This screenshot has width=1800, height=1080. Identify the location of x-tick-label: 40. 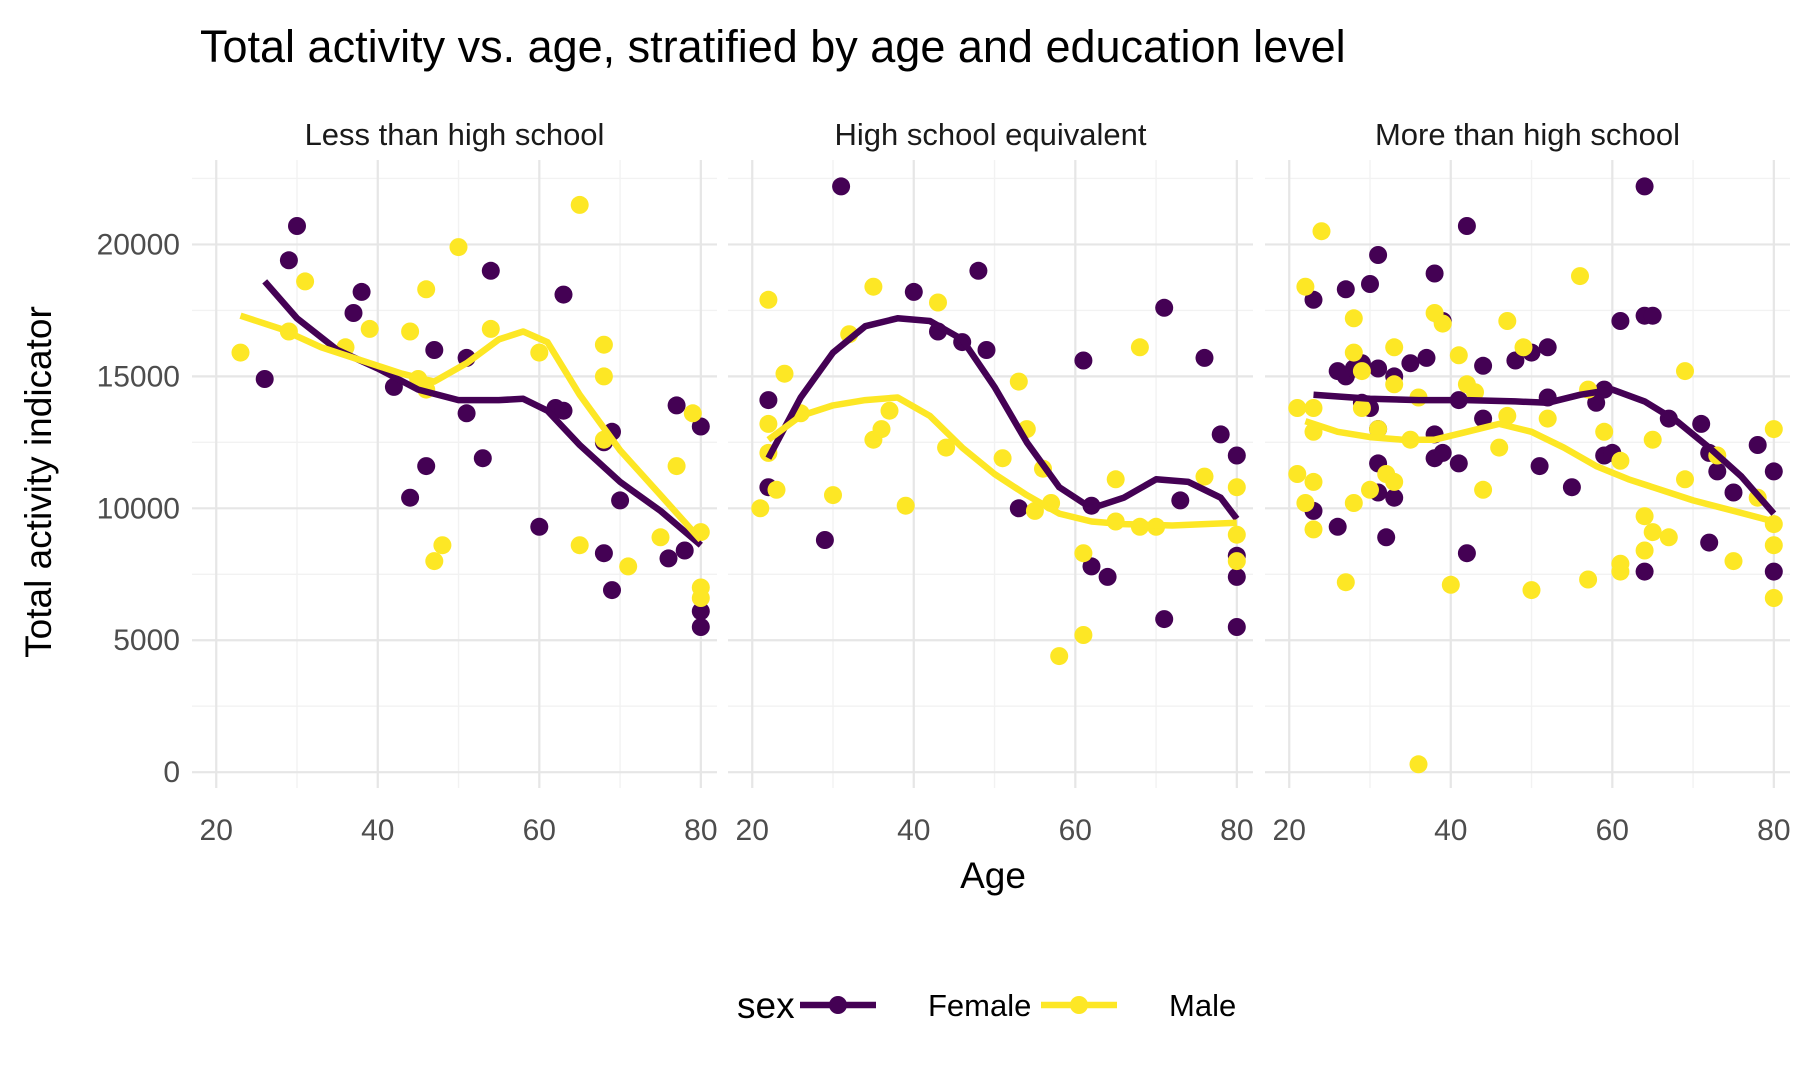
(913, 830).